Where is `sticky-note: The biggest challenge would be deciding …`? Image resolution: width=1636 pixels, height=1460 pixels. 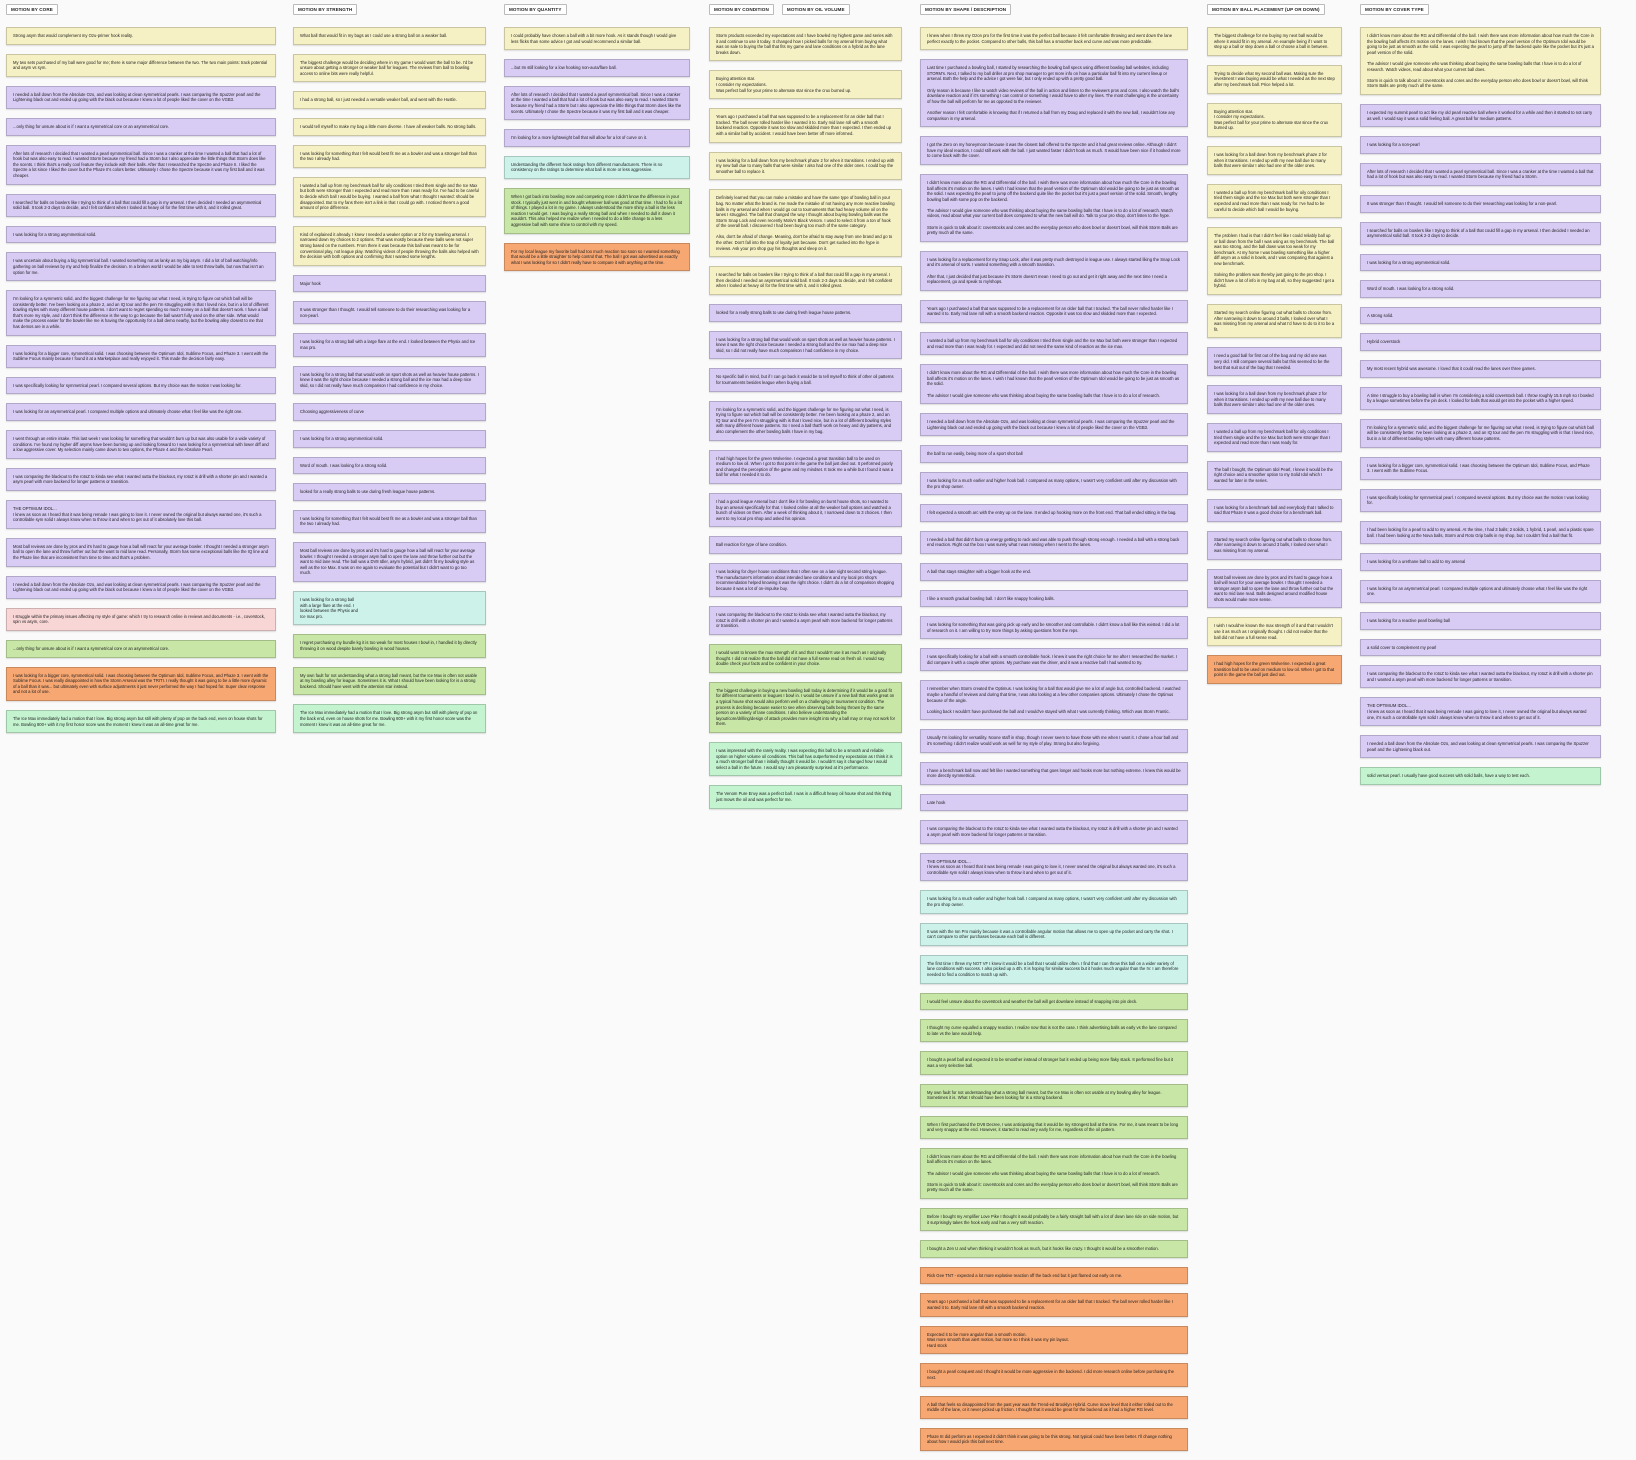 sticky-note: The biggest challenge would be deciding … is located at coordinates (389, 68).